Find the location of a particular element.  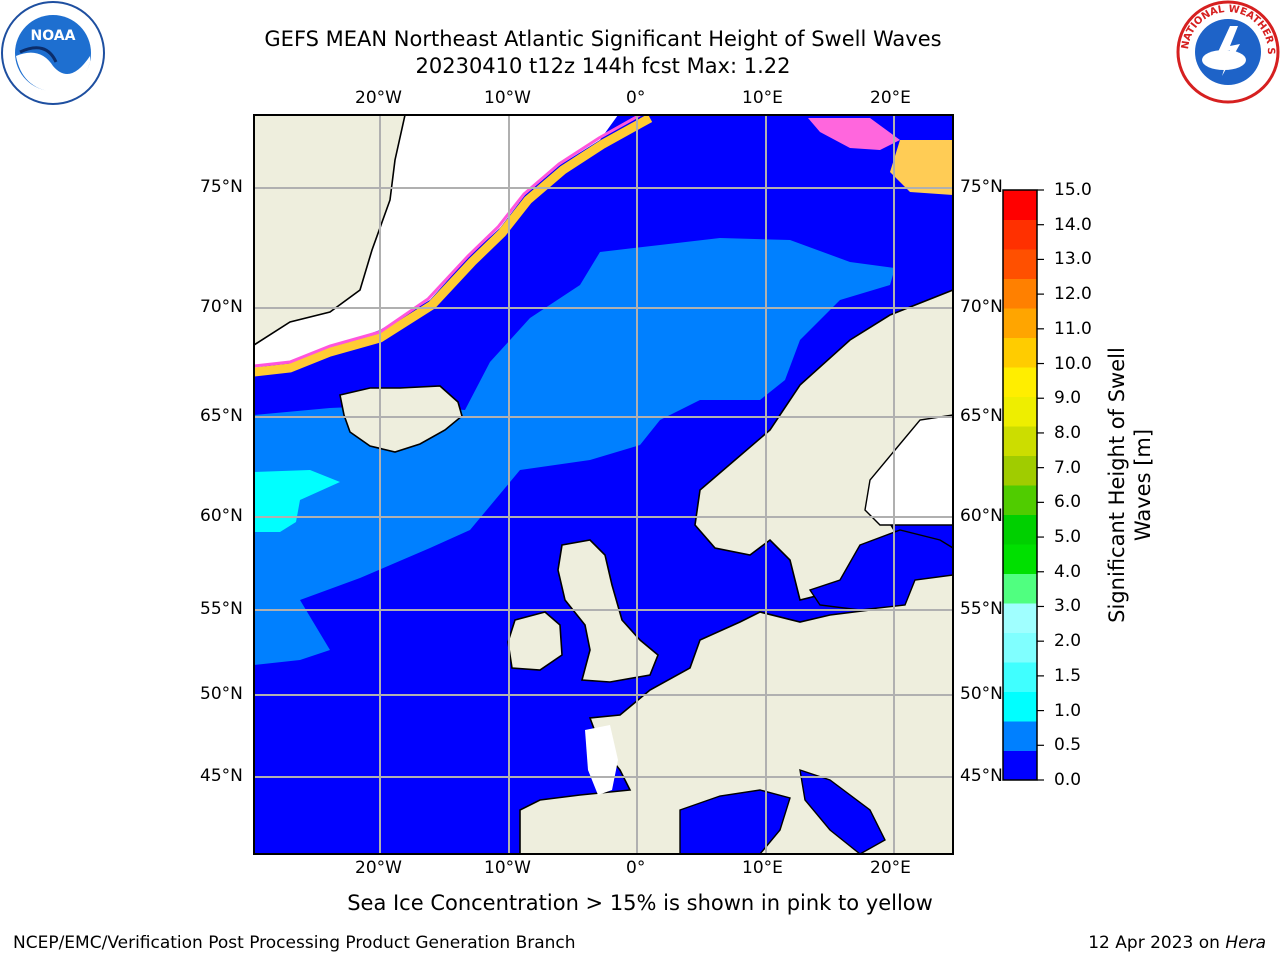

lon-label-top: 10°E is located at coordinates (762, 98).